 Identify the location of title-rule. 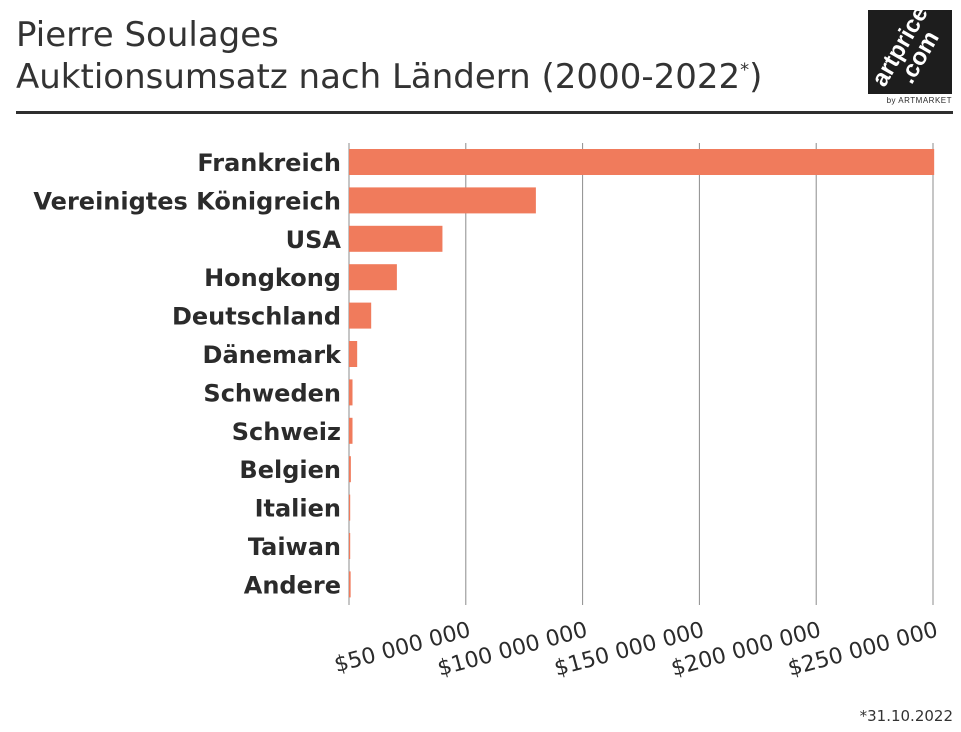
(484, 112).